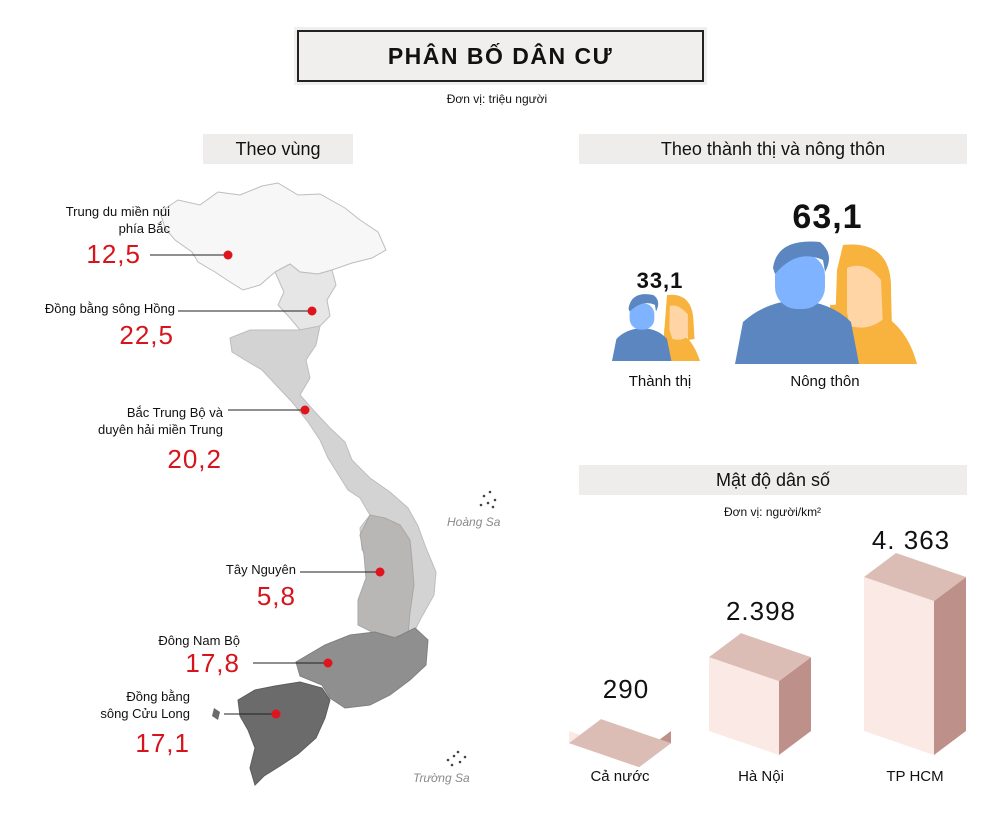  I want to click on region-central-highlands, so click(386, 576).